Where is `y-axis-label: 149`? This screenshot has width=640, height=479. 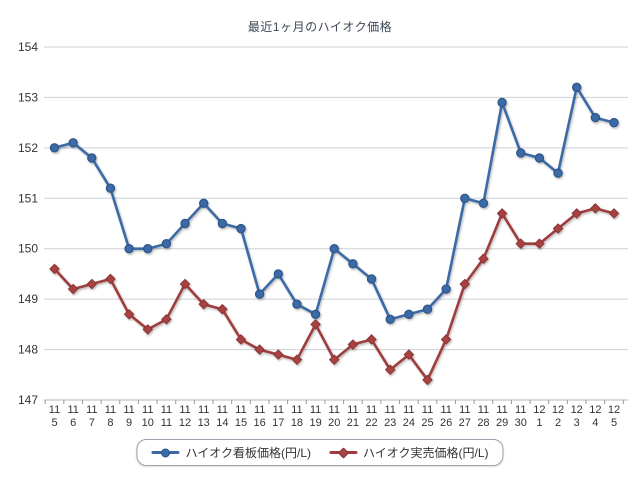
y-axis-label: 149 is located at coordinates (28, 299).